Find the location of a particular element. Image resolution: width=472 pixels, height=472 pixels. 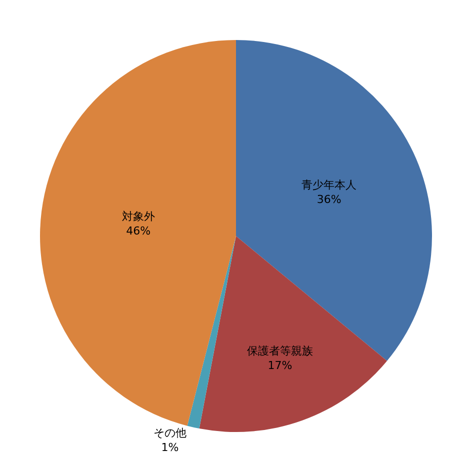

data-label: 36% is located at coordinates (329, 199).